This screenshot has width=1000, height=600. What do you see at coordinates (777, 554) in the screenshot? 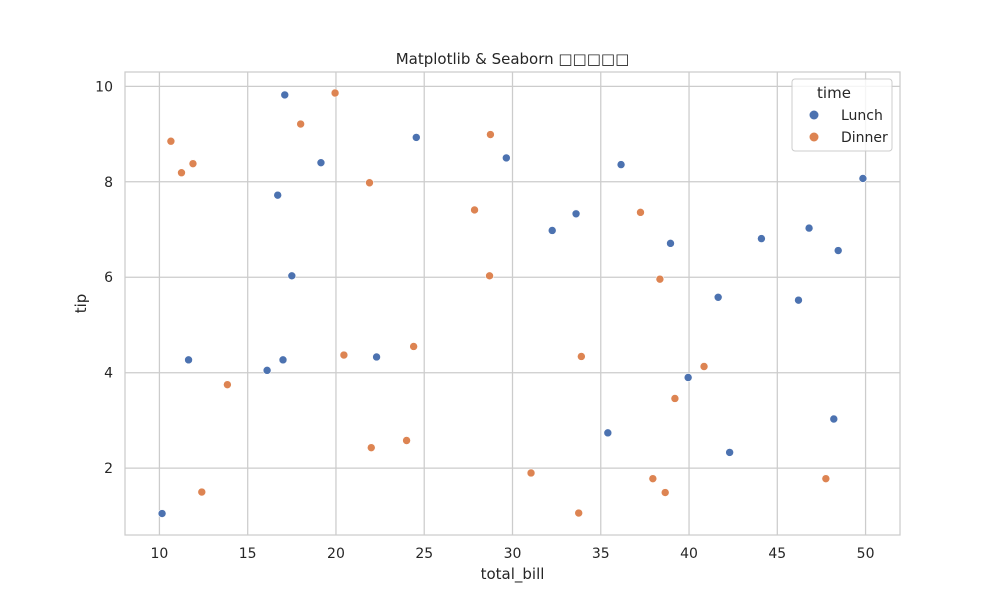
I see `x-tick-label: 45` at bounding box center [777, 554].